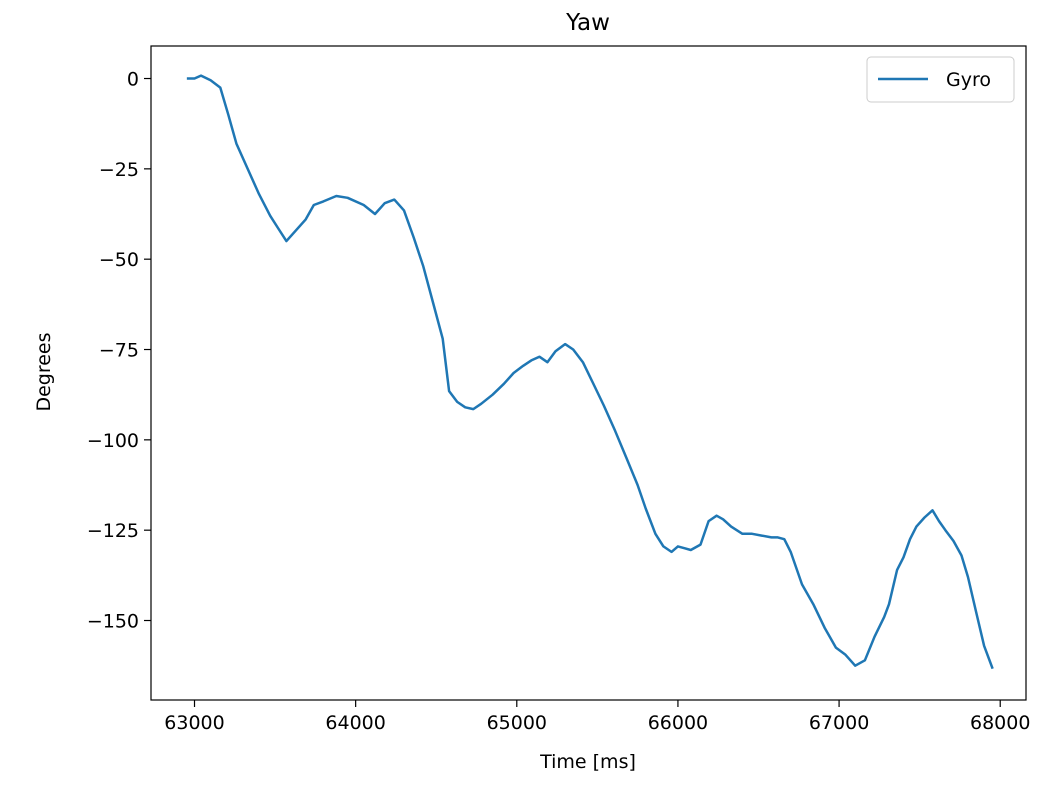 The height and width of the screenshot is (796, 1043). I want to click on y-tick-label: −125, so click(113, 531).